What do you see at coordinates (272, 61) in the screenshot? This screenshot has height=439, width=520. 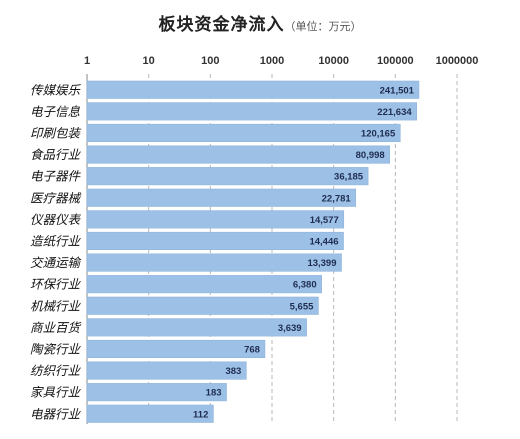 I see `x-tick-label: 1000` at bounding box center [272, 61].